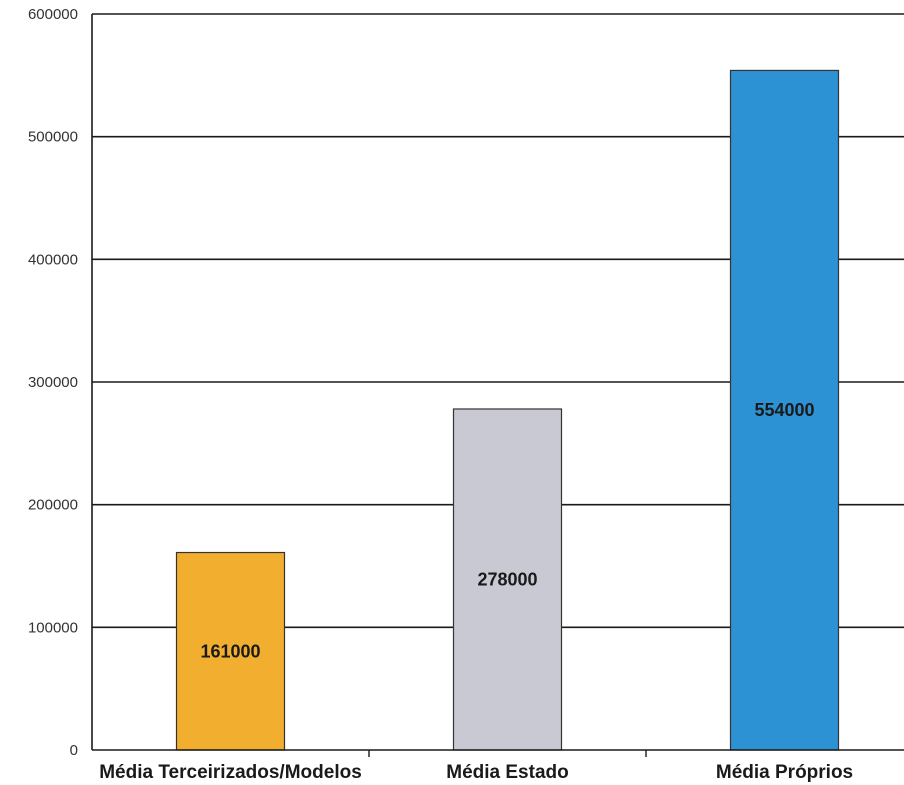  What do you see at coordinates (53, 137) in the screenshot?
I see `y-tick-label: 500000` at bounding box center [53, 137].